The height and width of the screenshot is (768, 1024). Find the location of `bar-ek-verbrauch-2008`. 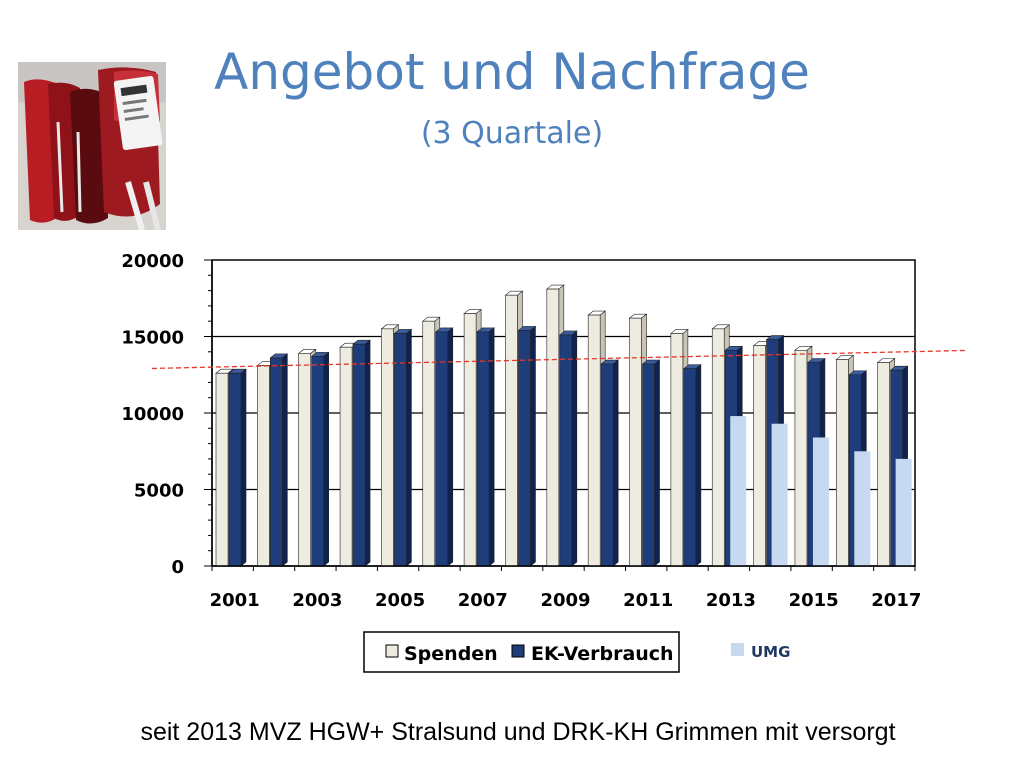

bar-ek-verbrauch-2008 is located at coordinates (527, 446).